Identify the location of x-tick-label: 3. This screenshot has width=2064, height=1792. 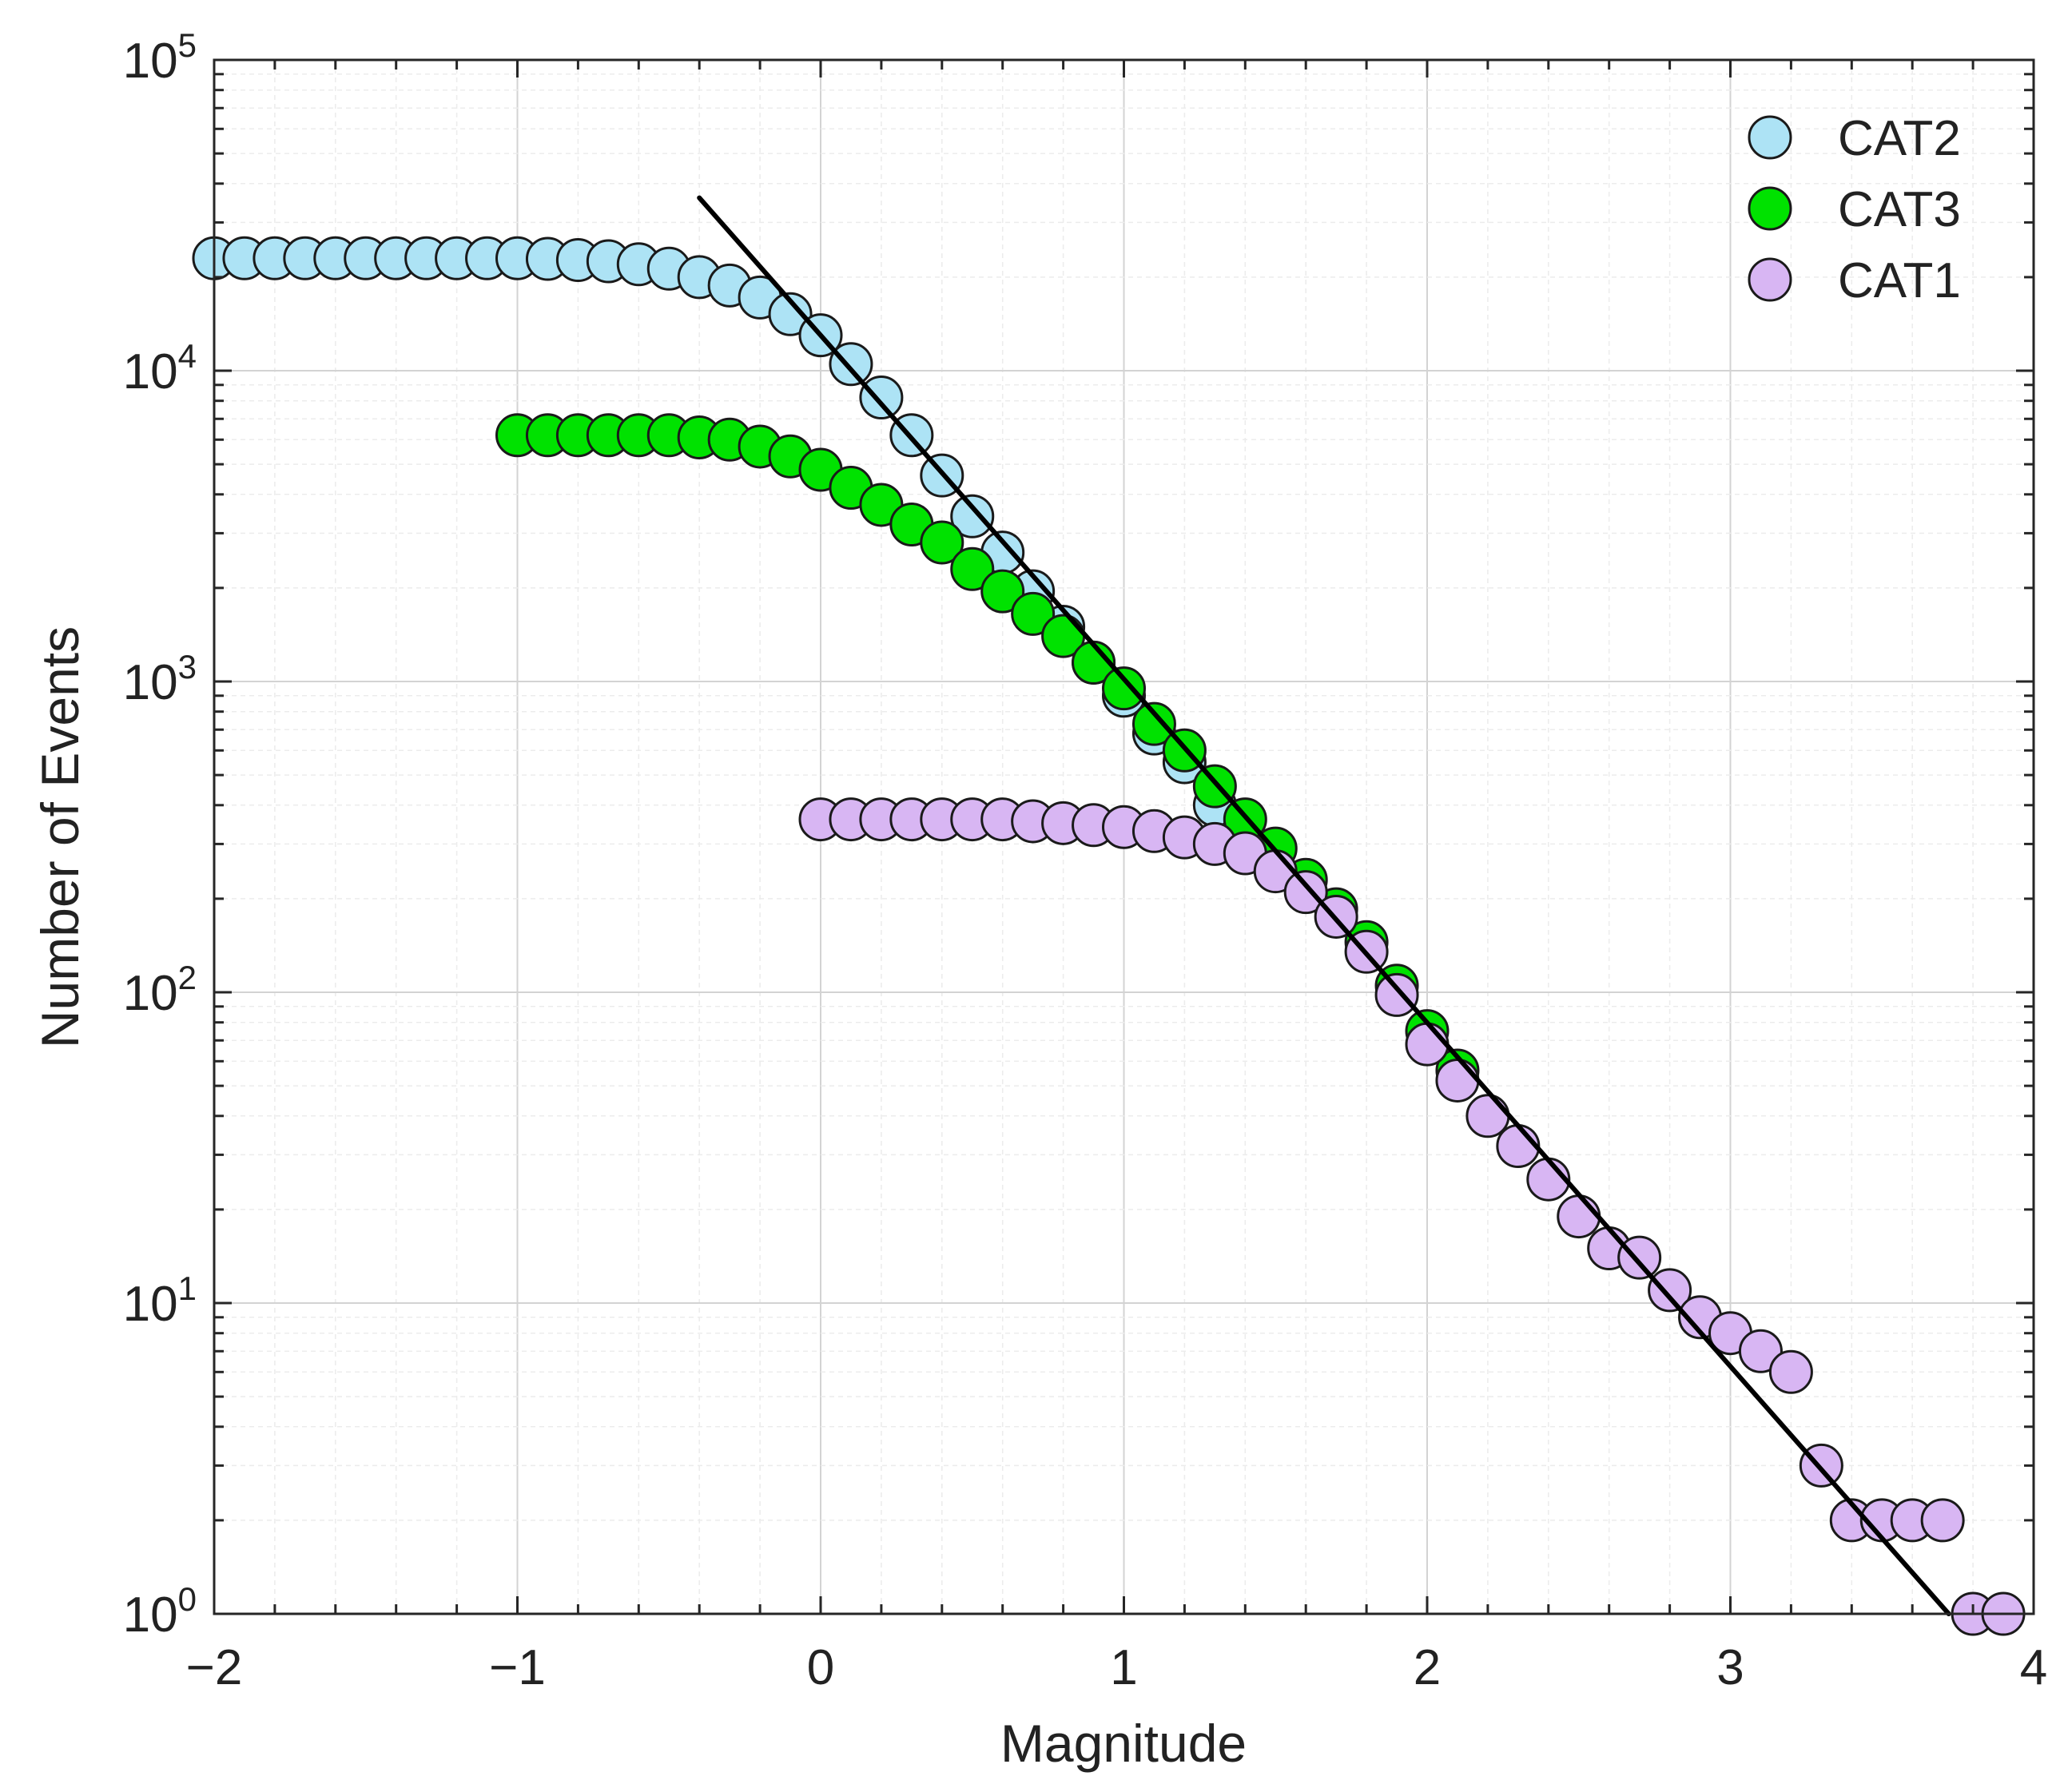
(1730, 1667).